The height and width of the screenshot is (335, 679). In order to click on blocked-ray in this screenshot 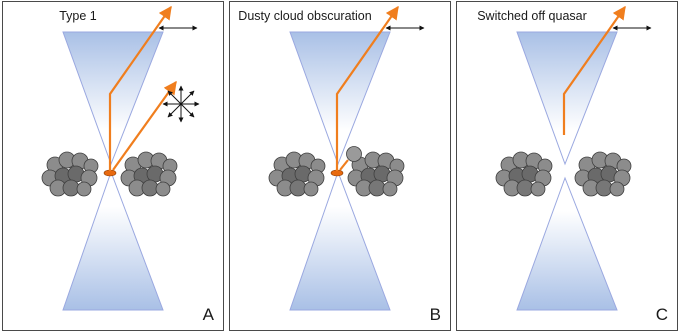, I will do `click(344, 165)`.